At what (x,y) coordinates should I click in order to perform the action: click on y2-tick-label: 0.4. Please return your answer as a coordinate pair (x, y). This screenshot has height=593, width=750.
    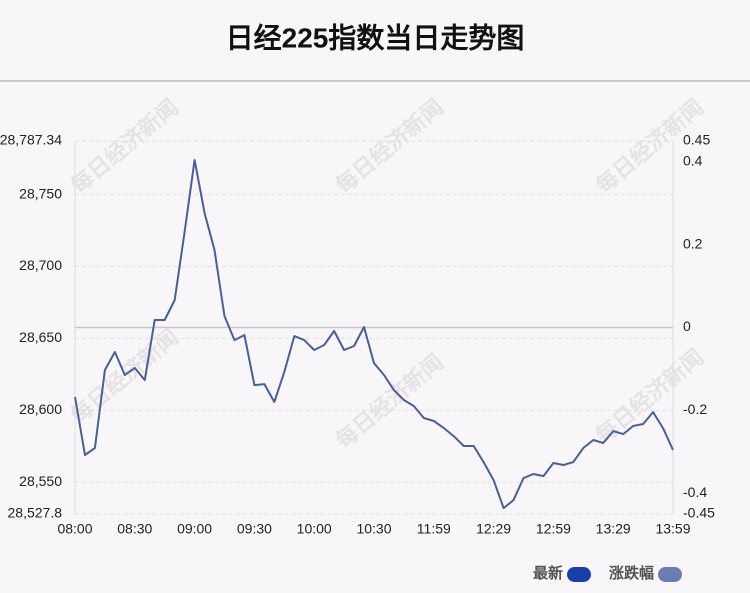
    Looking at the image, I should click on (693, 160).